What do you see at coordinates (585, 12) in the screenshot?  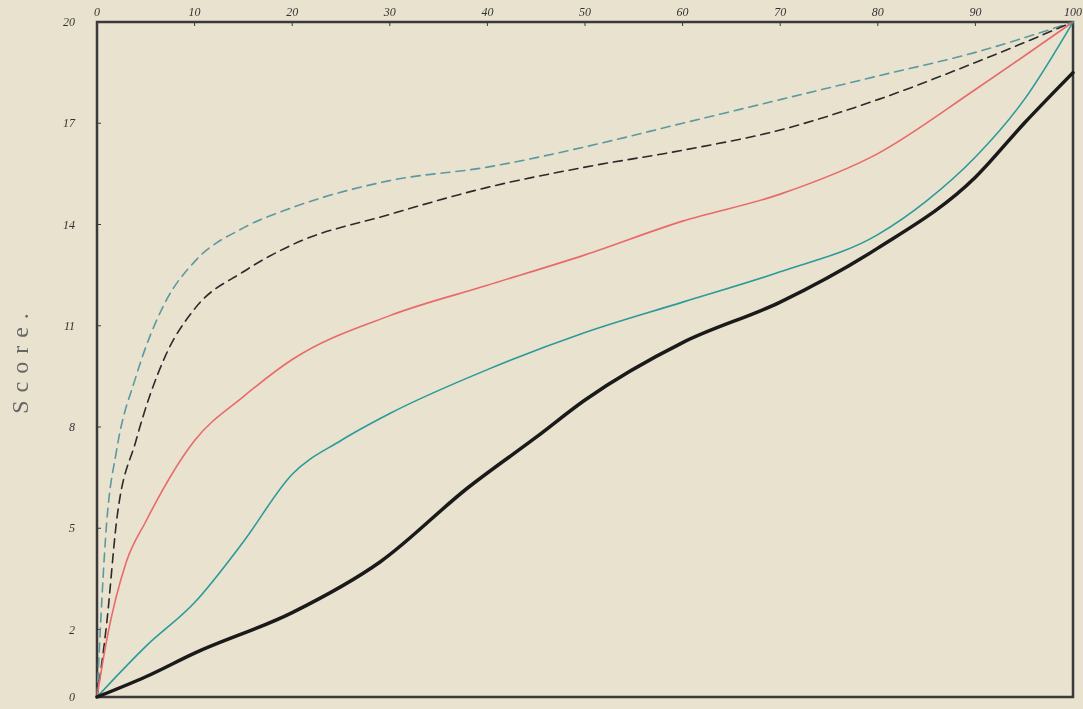 I see `x-tick-label: 50` at bounding box center [585, 12].